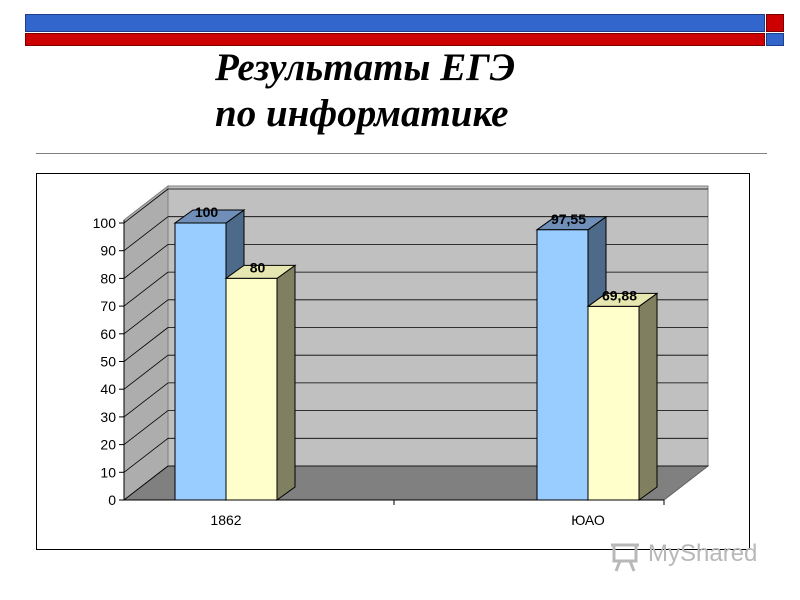 This screenshot has width=800, height=600. Describe the element at coordinates (225, 520) in the screenshot. I see `x-tick-label: 1862` at that location.